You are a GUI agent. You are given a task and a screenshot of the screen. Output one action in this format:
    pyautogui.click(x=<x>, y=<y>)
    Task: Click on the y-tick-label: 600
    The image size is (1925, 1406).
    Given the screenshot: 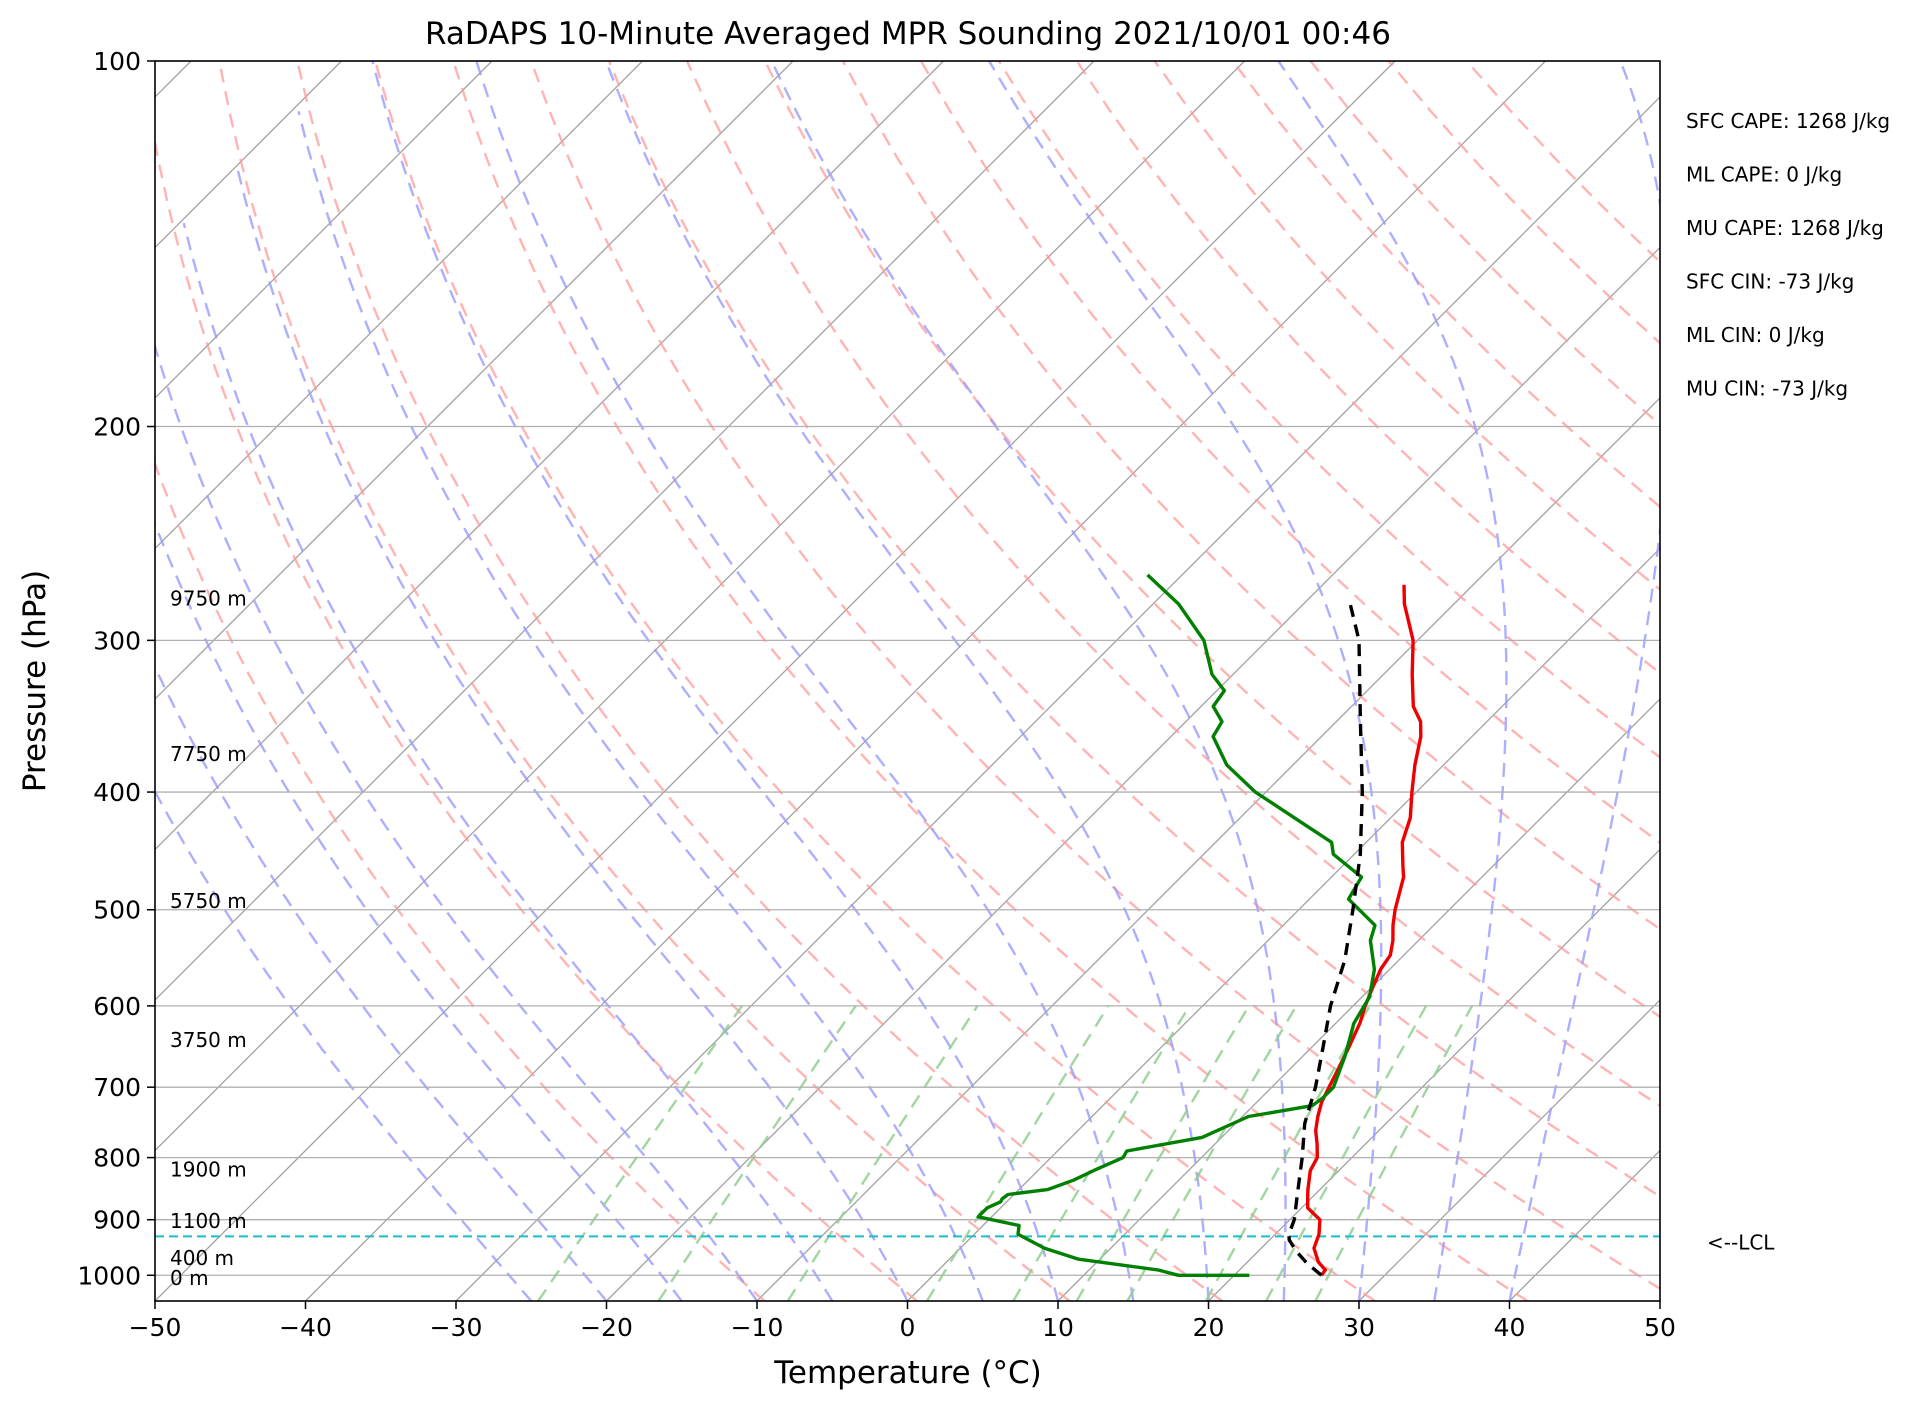 What is the action you would take?
    pyautogui.click(x=117, y=1006)
    